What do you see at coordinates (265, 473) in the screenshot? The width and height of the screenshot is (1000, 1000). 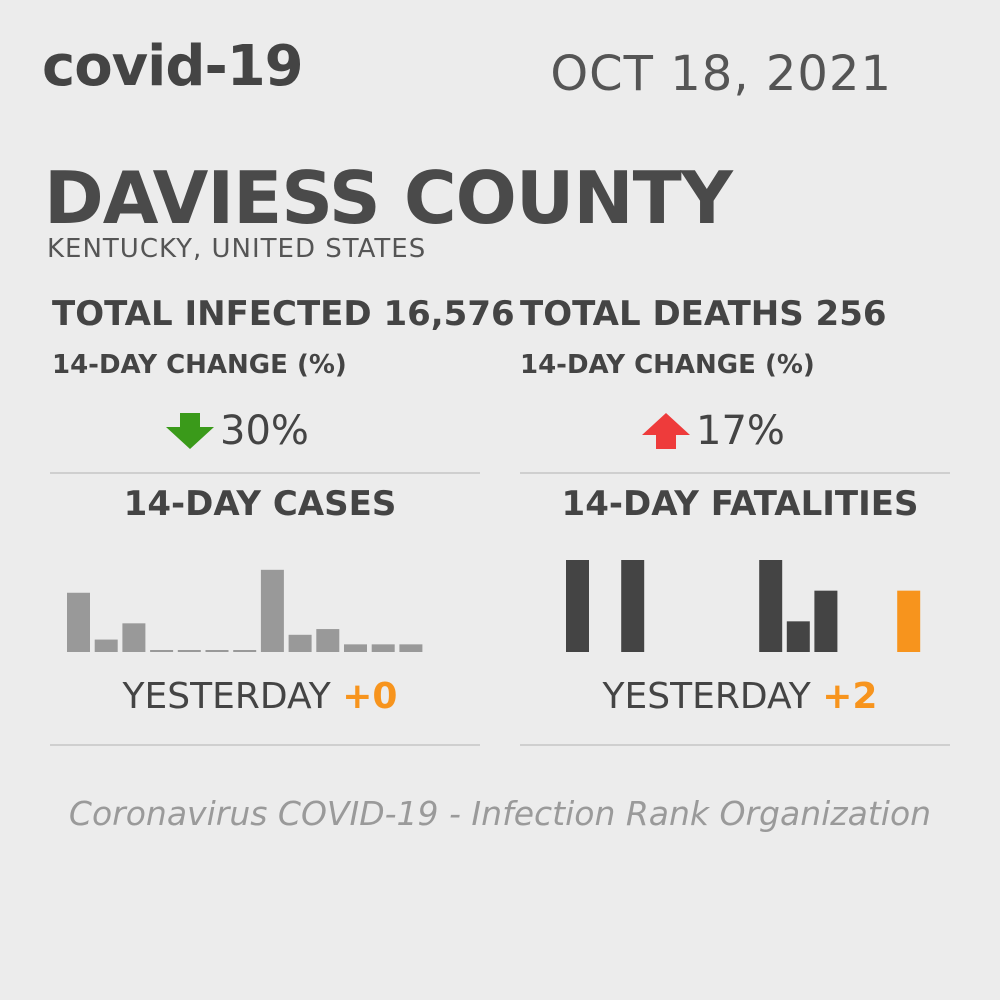 I see `divider-left-top` at bounding box center [265, 473].